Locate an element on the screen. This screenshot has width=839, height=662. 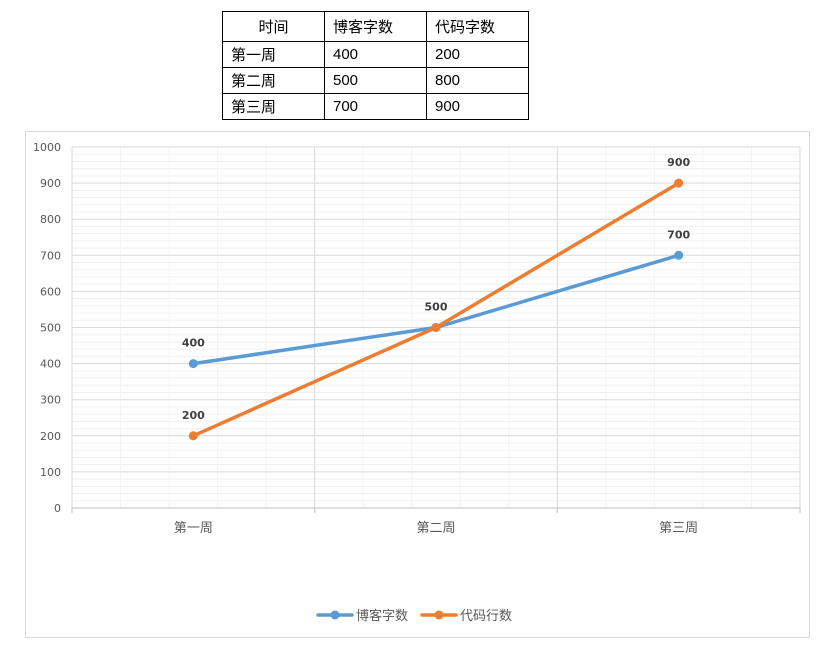
x-tick-label: 第一周 is located at coordinates (193, 528).